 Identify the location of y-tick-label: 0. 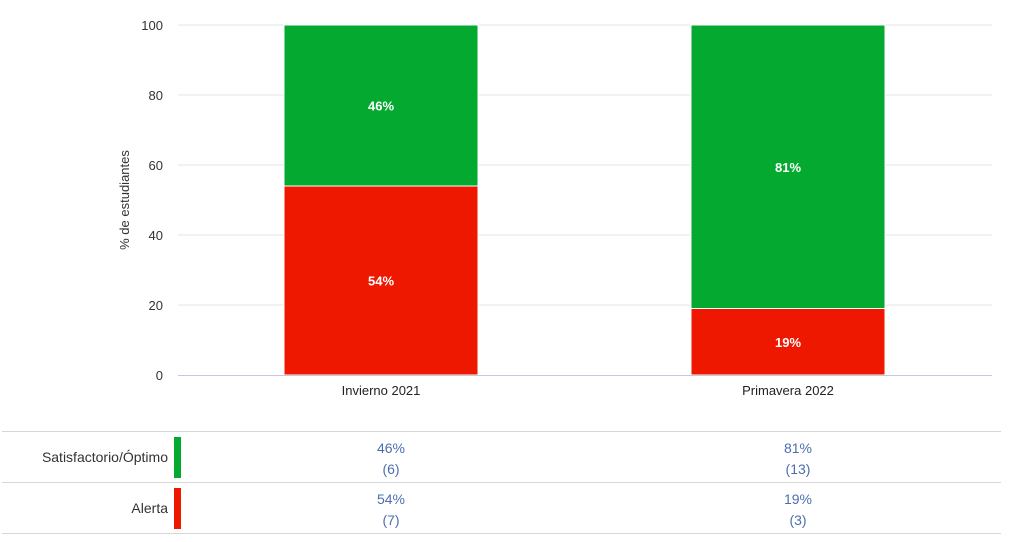
(159, 375).